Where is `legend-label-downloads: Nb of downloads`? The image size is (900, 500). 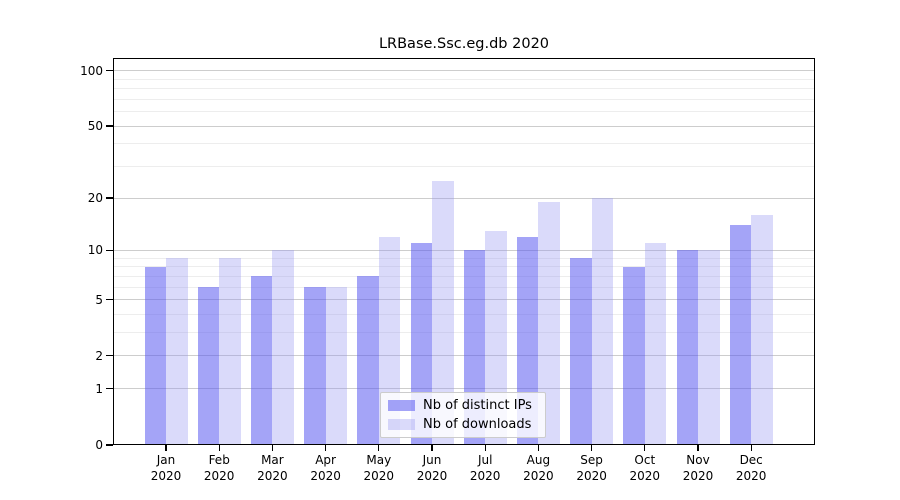 legend-label-downloads: Nb of downloads is located at coordinates (477, 424).